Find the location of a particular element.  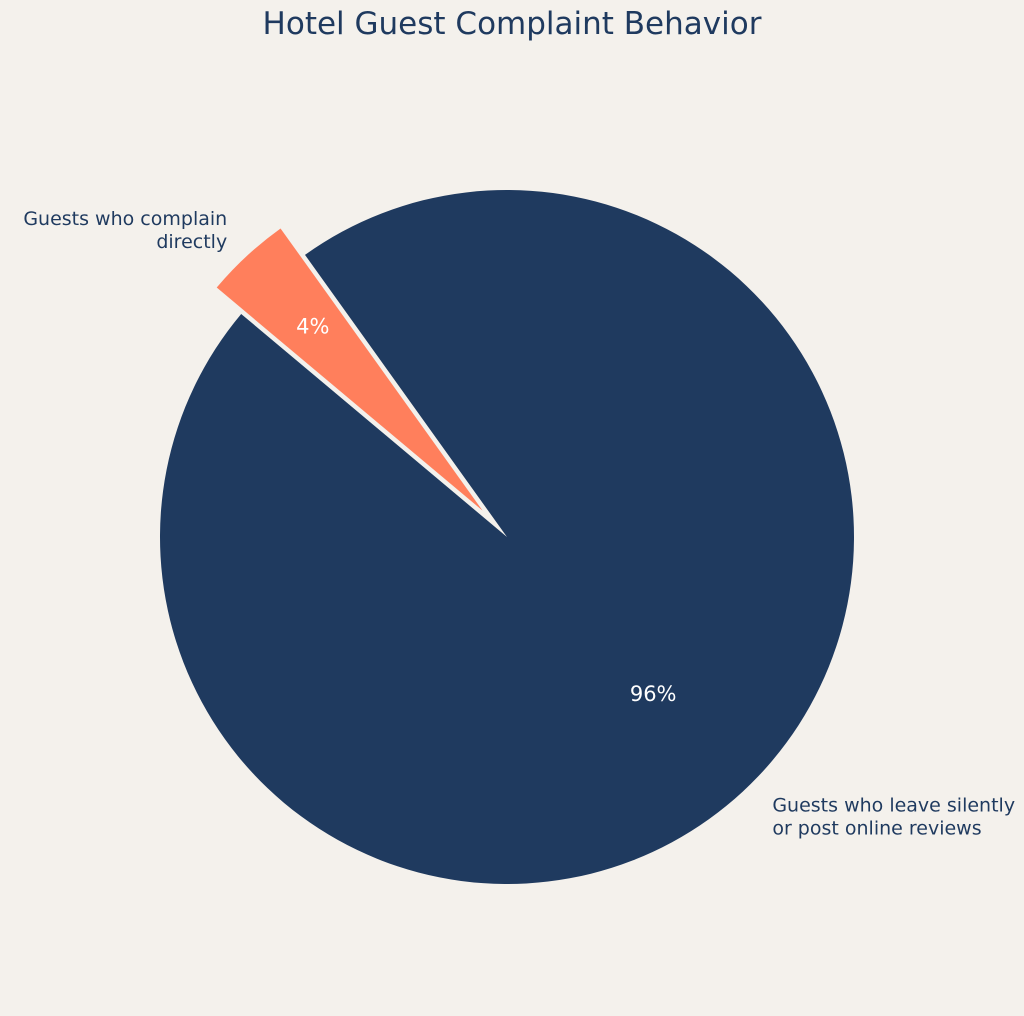

pie-outer-label-0: Guests who complain directly is located at coordinates (125, 230).